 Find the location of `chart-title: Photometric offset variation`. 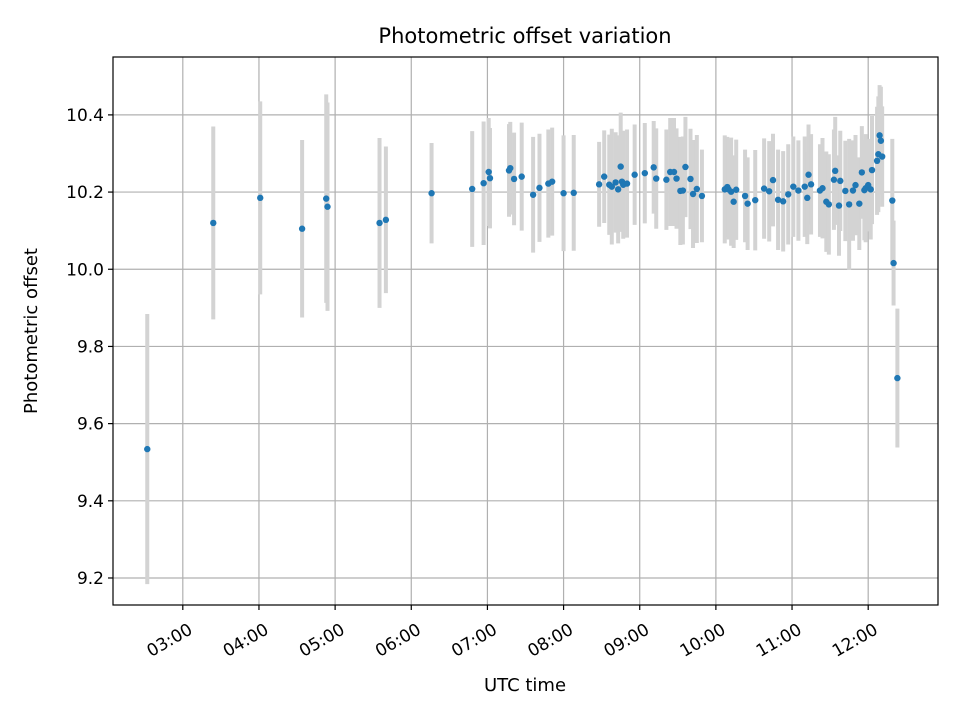

chart-title: Photometric offset variation is located at coordinates (524, 36).